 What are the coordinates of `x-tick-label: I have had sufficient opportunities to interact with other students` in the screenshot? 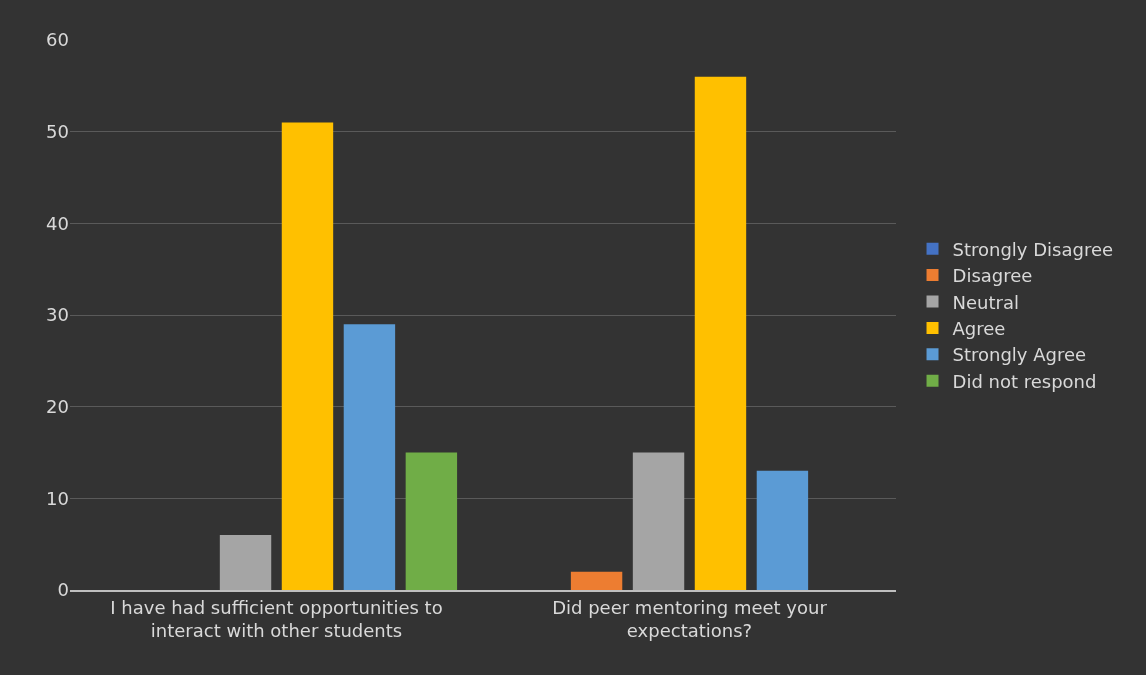 It's located at (276, 618).